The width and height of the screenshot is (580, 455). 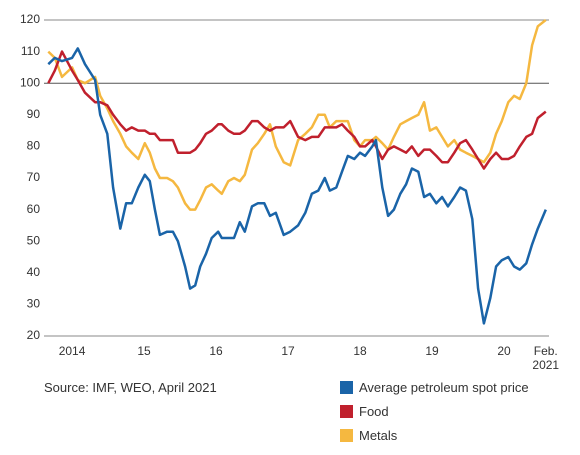 What do you see at coordinates (34, 272) in the screenshot?
I see `y-tick-label: 40` at bounding box center [34, 272].